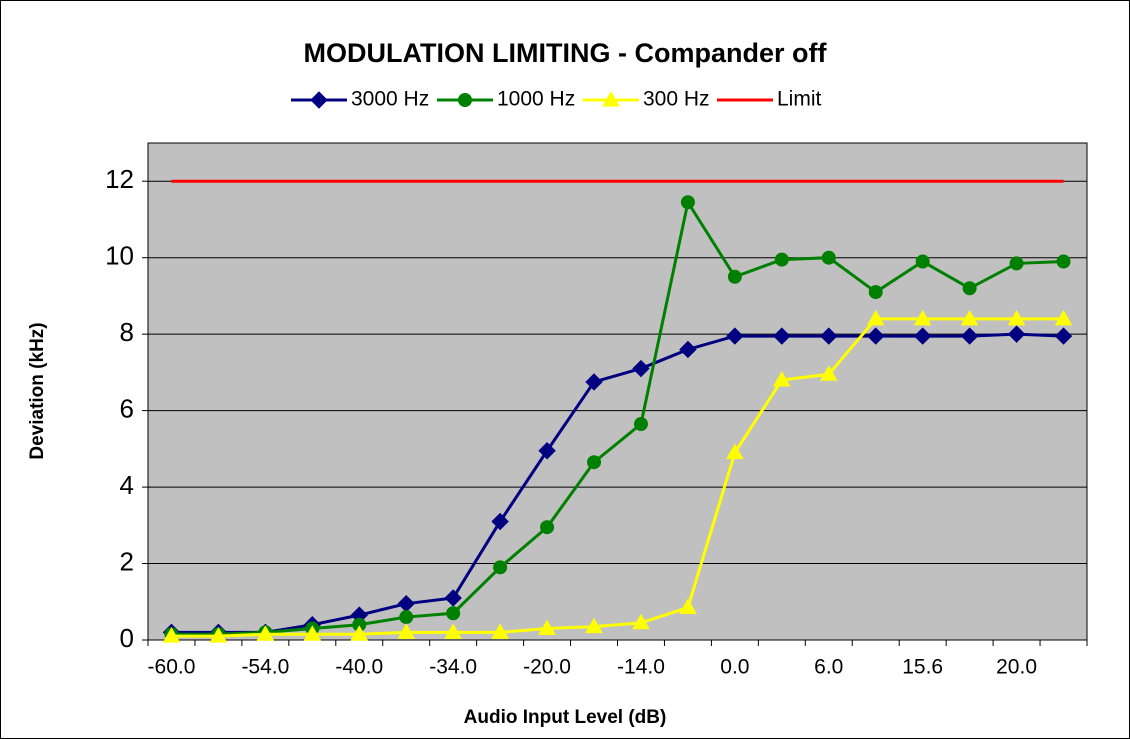 The width and height of the screenshot is (1130, 739). I want to click on y-tick-label: 2, so click(127, 561).